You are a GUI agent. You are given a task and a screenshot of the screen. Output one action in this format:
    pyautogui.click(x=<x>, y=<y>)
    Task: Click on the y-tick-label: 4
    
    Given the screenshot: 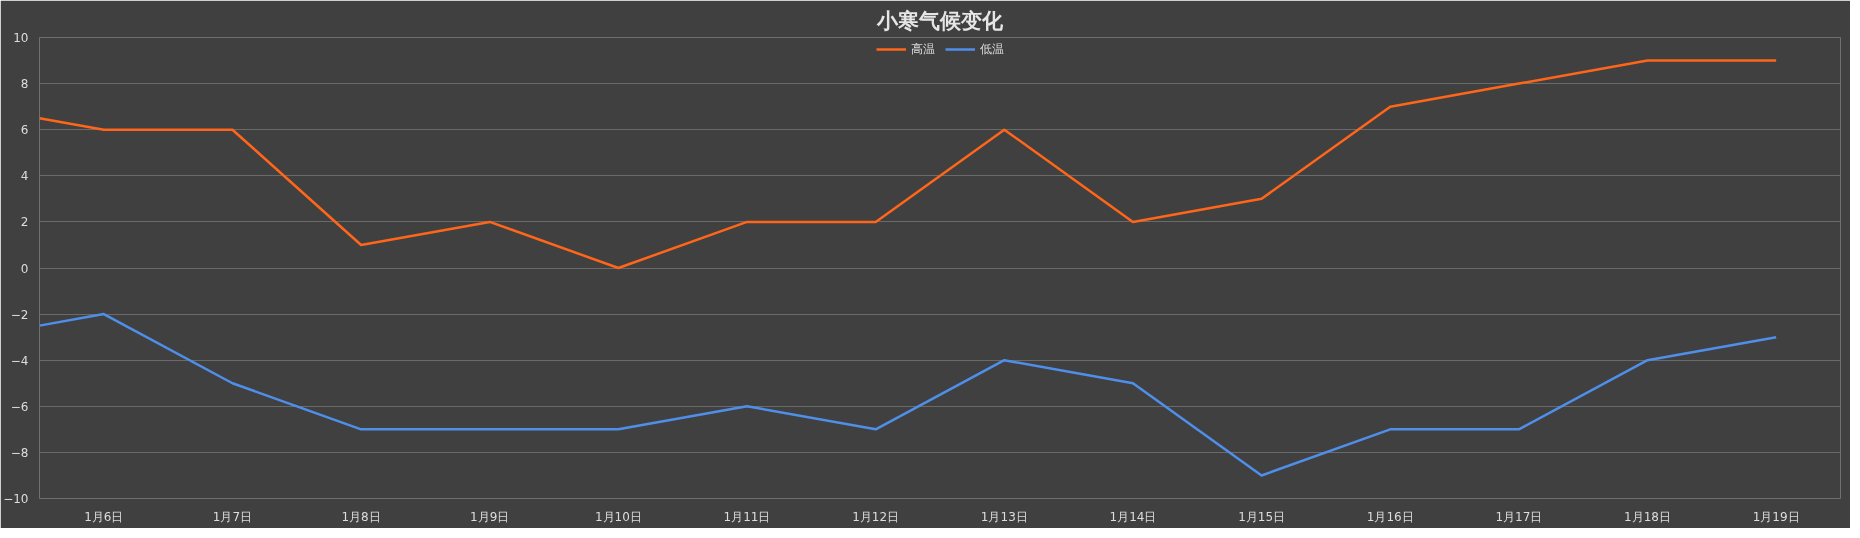 What is the action you would take?
    pyautogui.click(x=24, y=176)
    